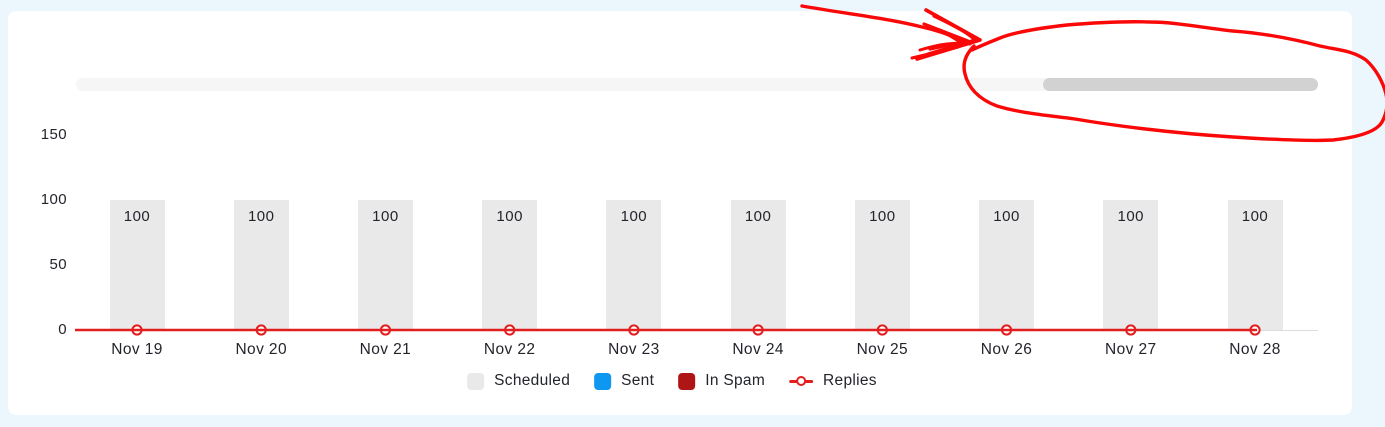 The width and height of the screenshot is (1385, 427). What do you see at coordinates (634, 349) in the screenshot?
I see `x-axis-label-nov-23: Nov 23` at bounding box center [634, 349].